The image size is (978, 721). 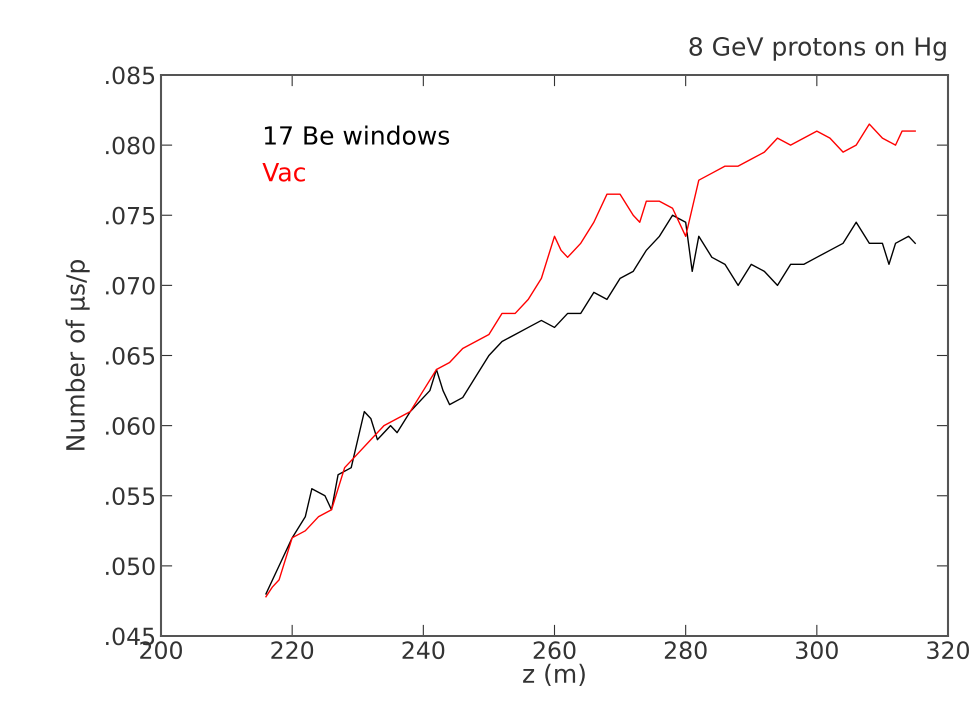 I want to click on x-tick-label: 220, so click(x=292, y=650).